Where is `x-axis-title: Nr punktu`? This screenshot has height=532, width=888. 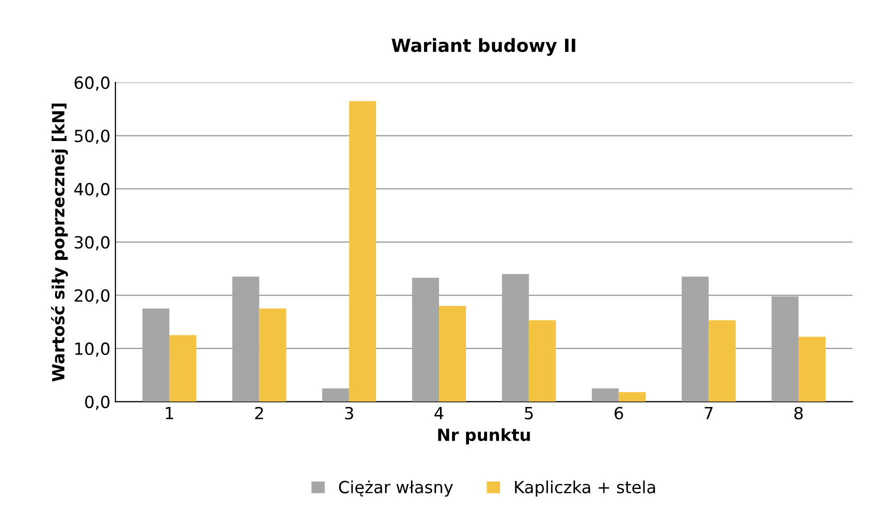 x-axis-title: Nr punktu is located at coordinates (484, 436).